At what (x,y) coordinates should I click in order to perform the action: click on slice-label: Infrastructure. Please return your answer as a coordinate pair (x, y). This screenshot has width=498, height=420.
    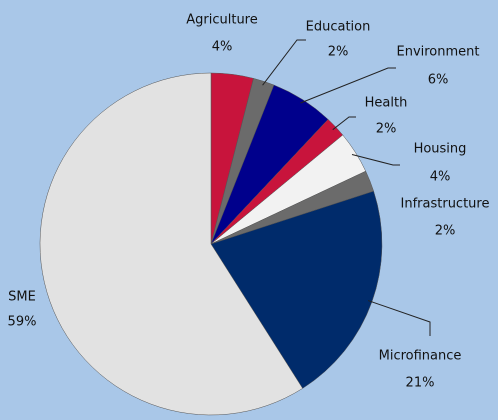
    Looking at the image, I should click on (445, 204).